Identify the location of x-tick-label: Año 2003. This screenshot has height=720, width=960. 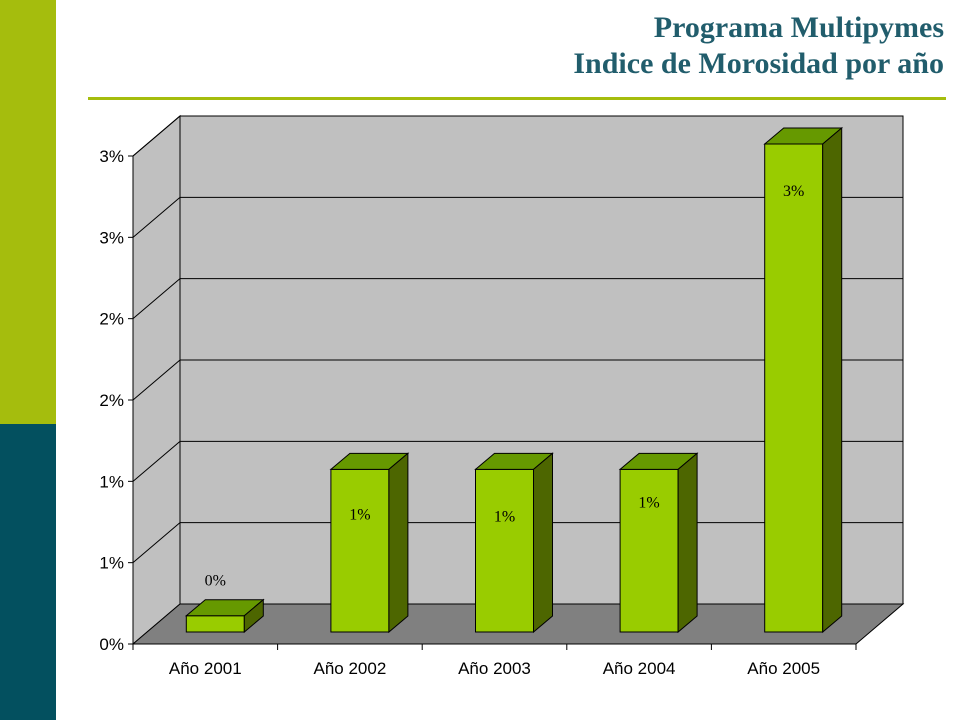
(494, 668).